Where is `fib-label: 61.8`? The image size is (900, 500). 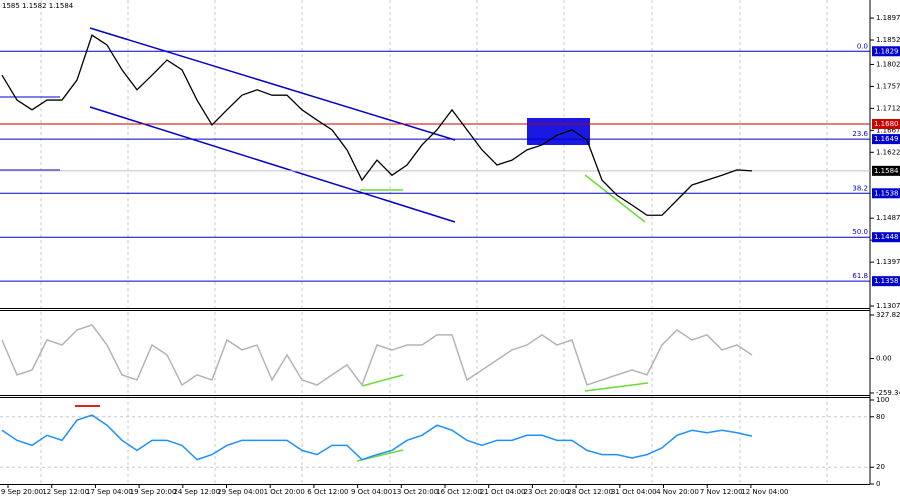 fib-label: 61.8 is located at coordinates (860, 276).